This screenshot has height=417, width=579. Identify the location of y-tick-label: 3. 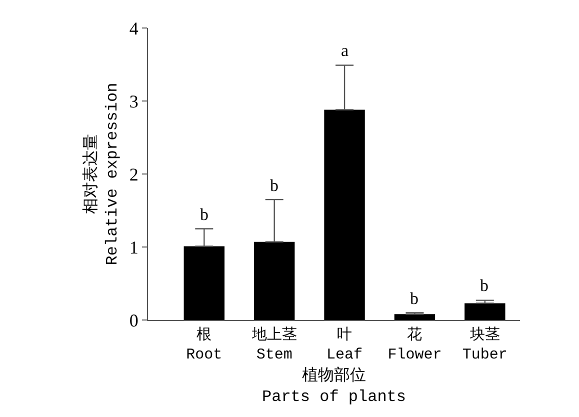
(133, 101).